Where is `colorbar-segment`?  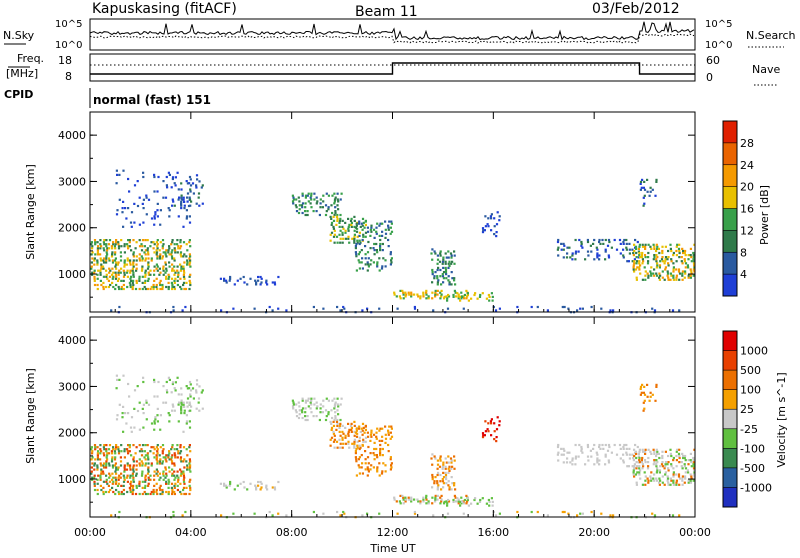
colorbar-segment is located at coordinates (730, 341).